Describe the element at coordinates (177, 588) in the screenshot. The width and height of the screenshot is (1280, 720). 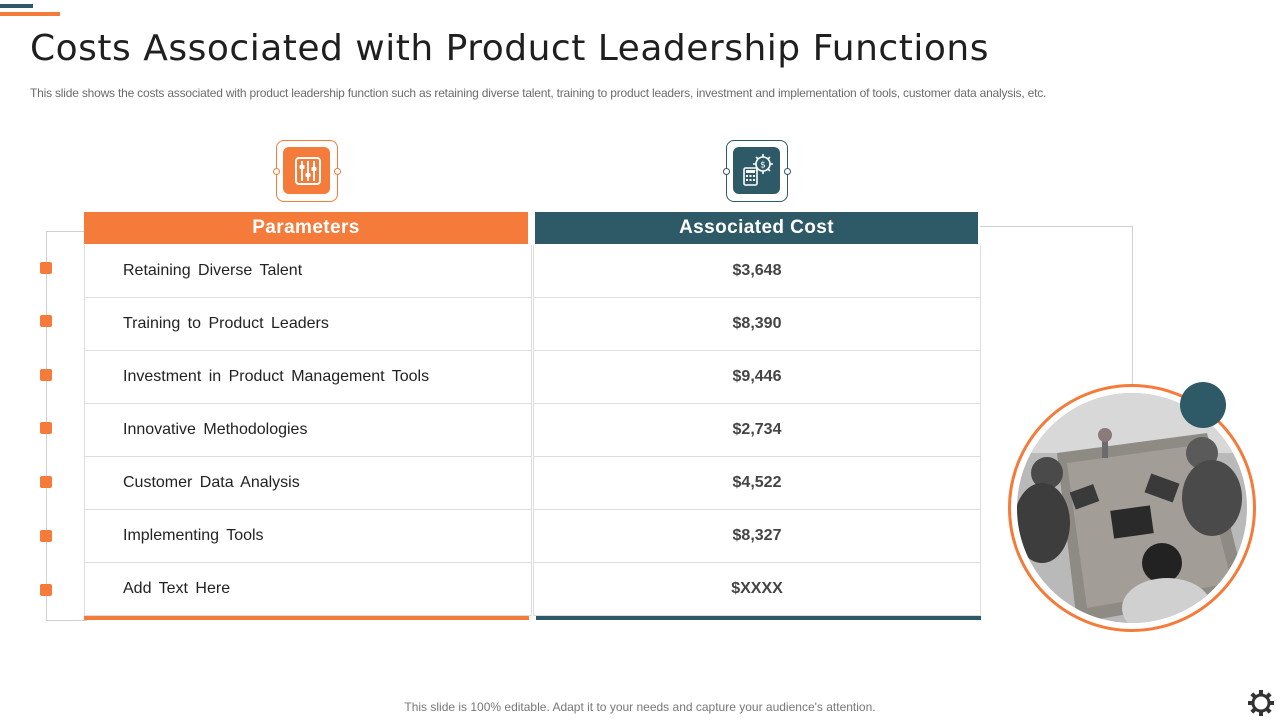
I see `parameter-cell: Add Text Here` at that location.